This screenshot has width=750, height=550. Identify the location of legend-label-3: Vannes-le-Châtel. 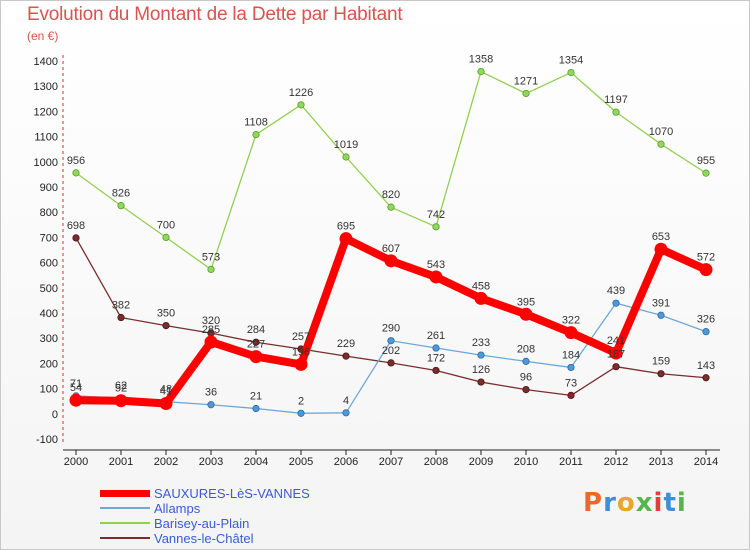
(204, 538).